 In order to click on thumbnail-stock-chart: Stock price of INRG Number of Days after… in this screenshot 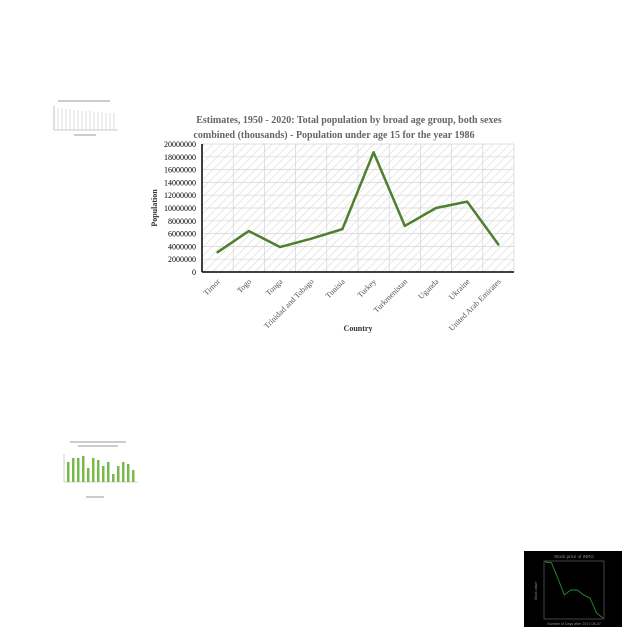, I will do `click(573, 589)`.